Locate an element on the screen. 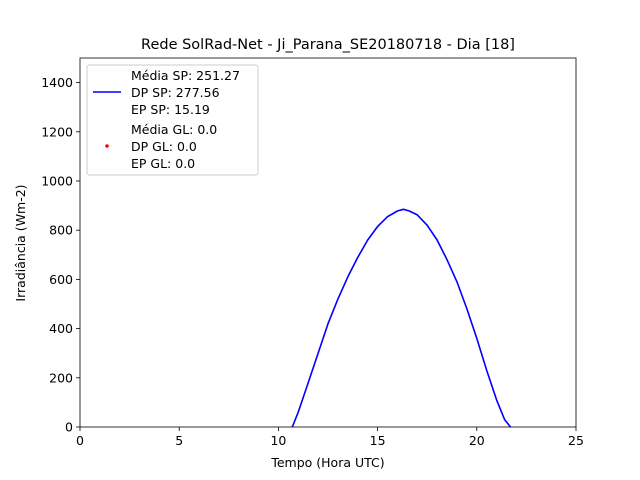 The height and width of the screenshot is (480, 640). x-tick-label: 15 is located at coordinates (378, 440).